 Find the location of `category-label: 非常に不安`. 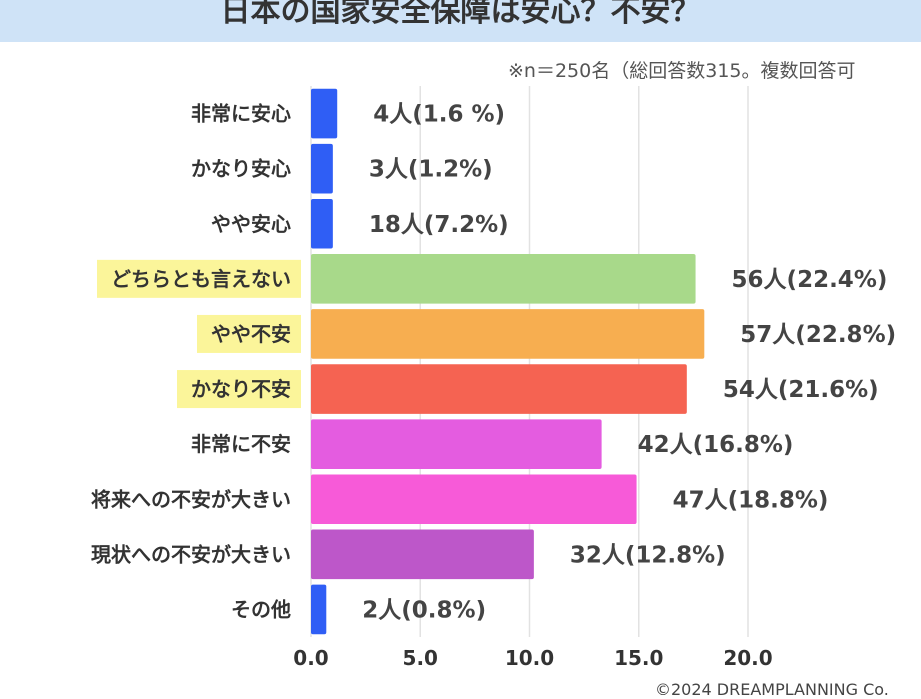

category-label: 非常に不安 is located at coordinates (241, 444).